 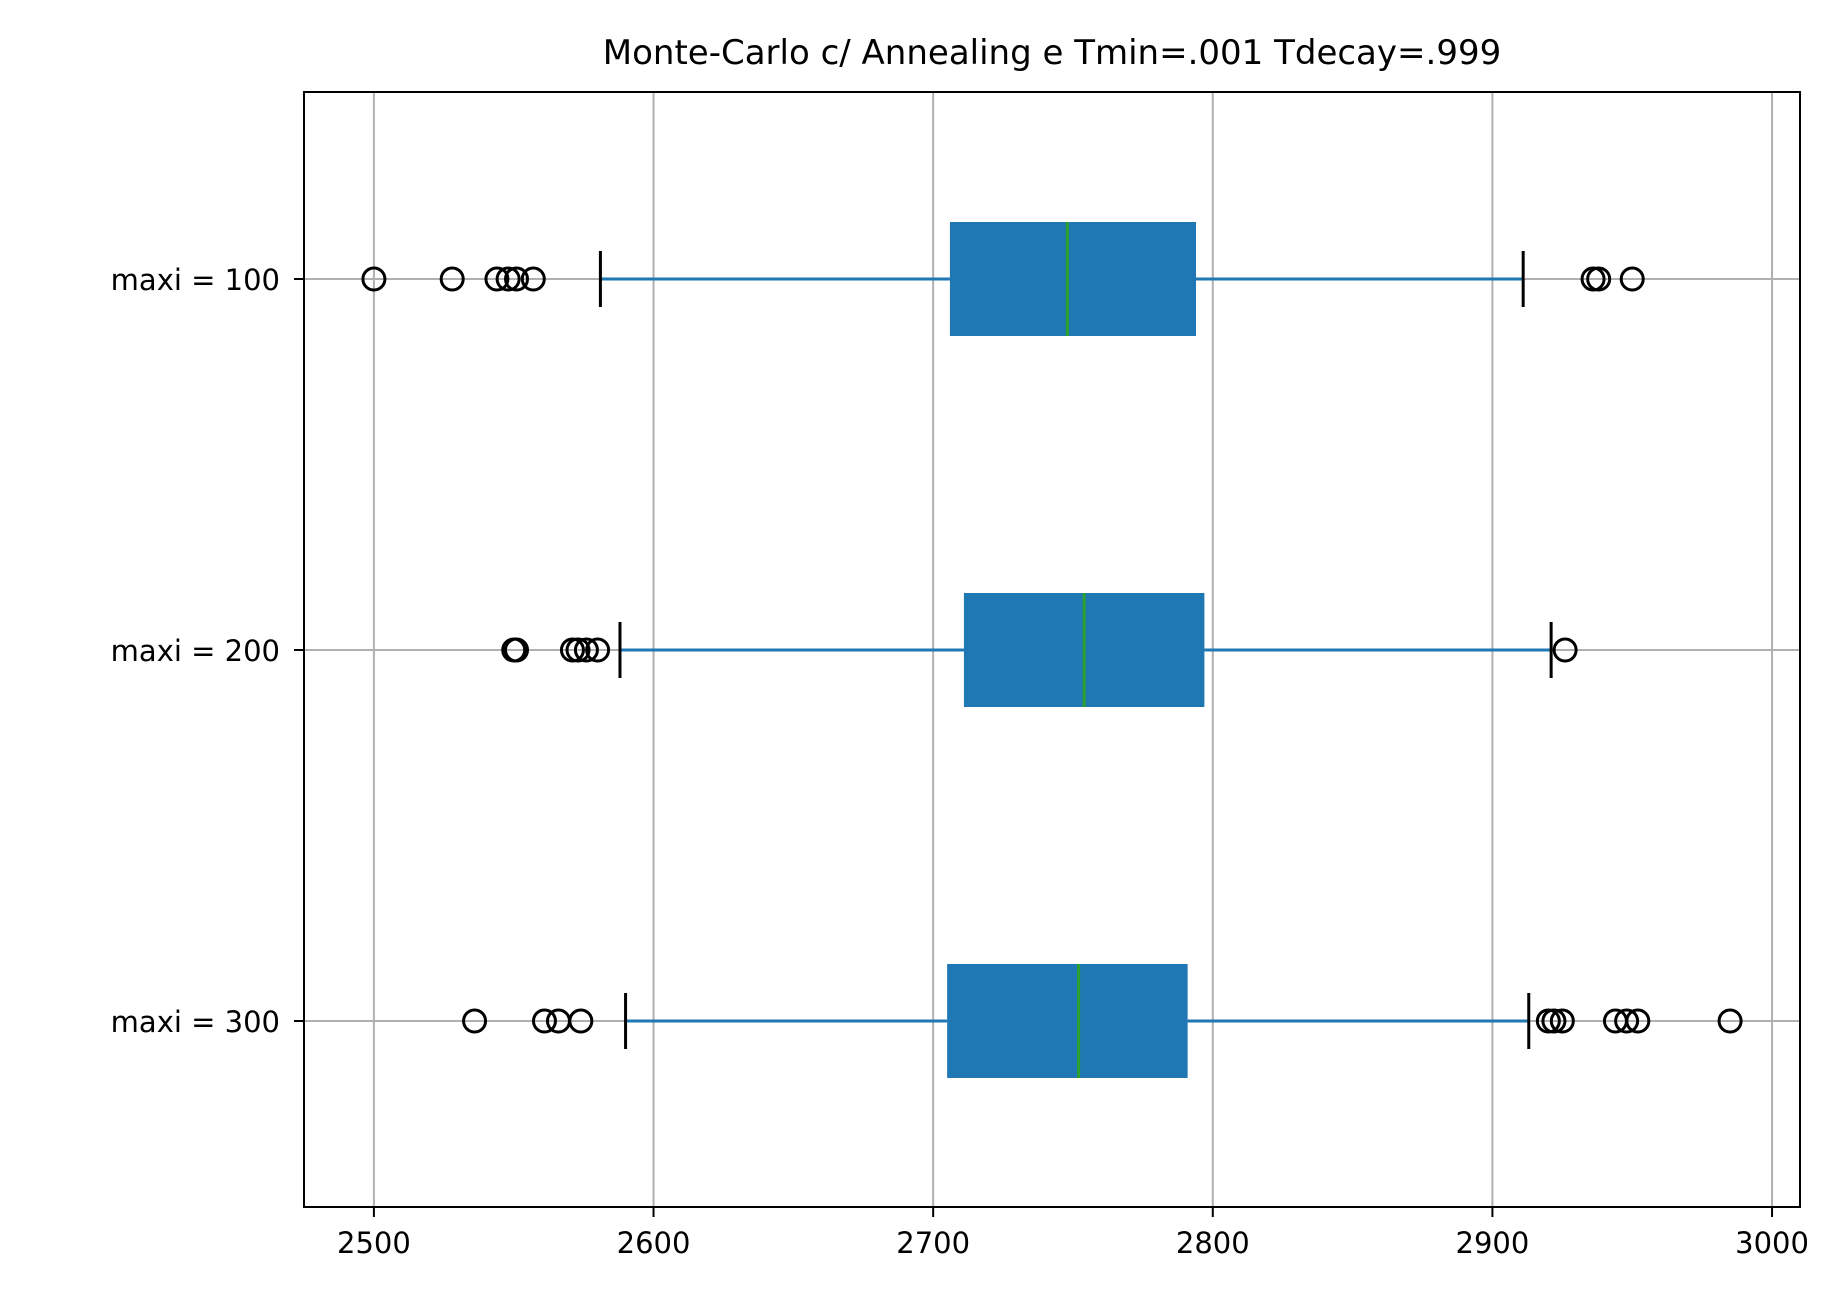 I want to click on y-tick-label: maxi = 100, so click(x=195, y=280).